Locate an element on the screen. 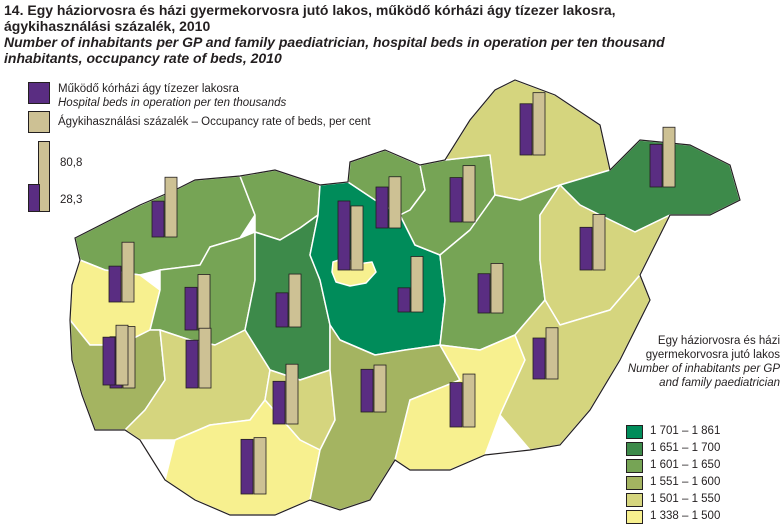 The width and height of the screenshot is (780, 532). class-label: 1 501 – 1 550 is located at coordinates (685, 499).